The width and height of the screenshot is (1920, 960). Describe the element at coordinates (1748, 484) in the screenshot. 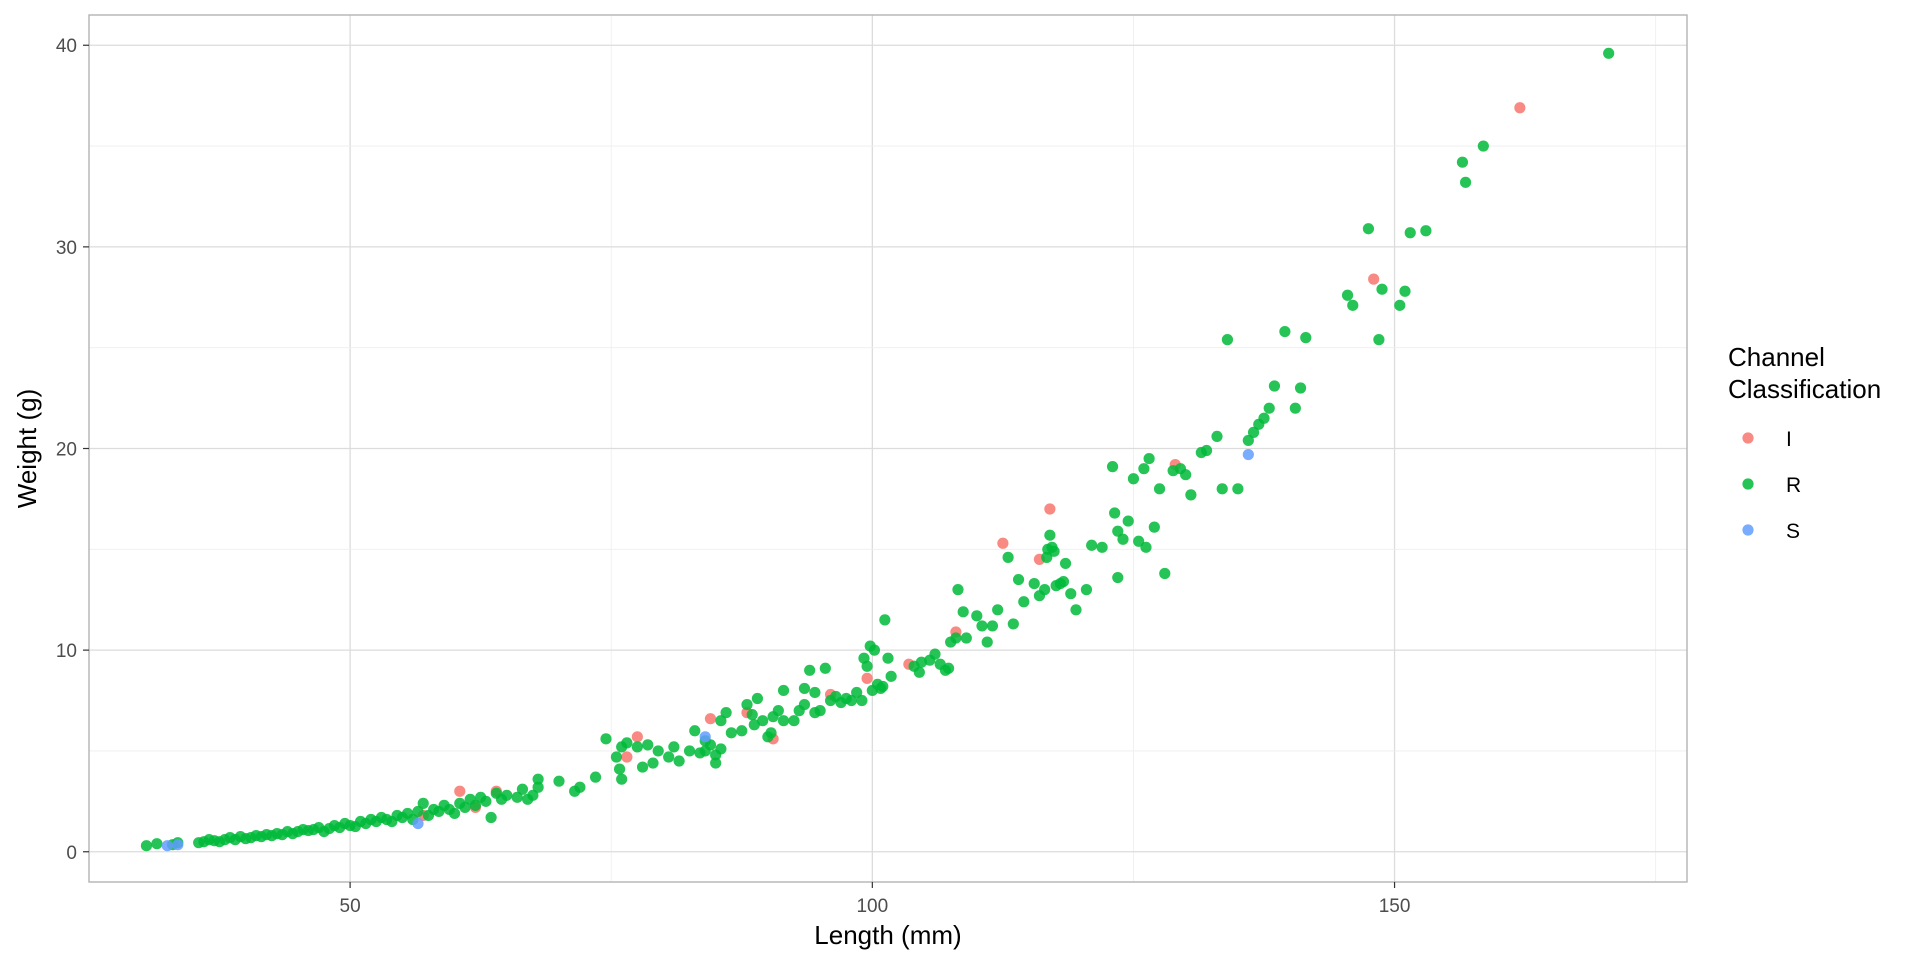

I see `legend-key-R` at that location.